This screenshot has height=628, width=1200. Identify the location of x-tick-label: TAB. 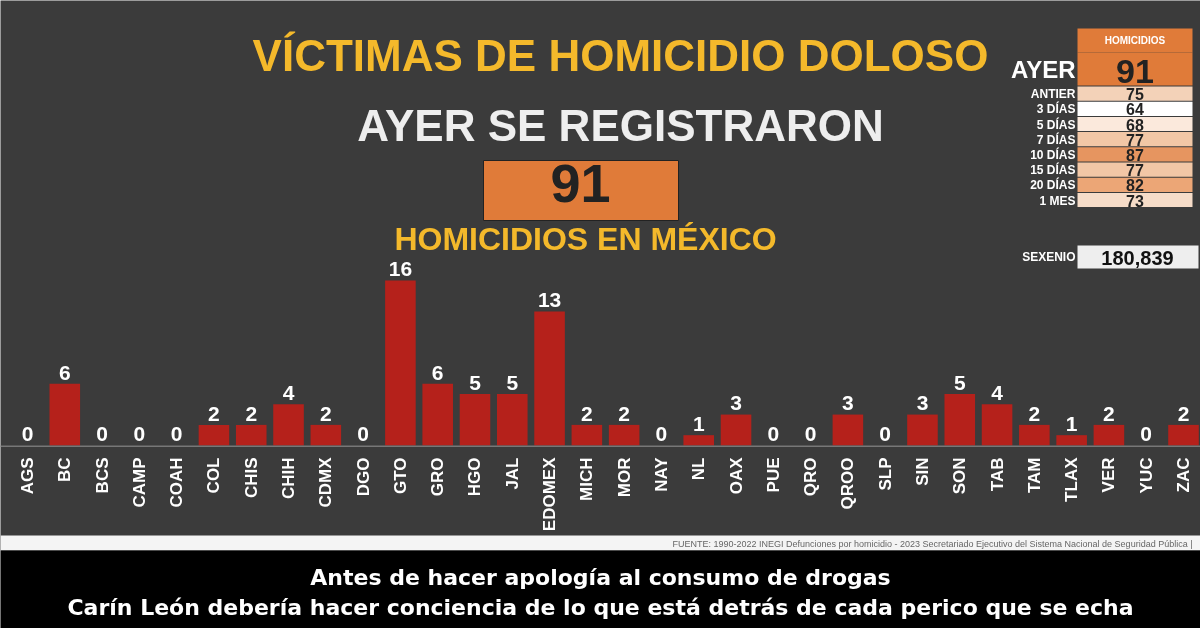
(997, 474).